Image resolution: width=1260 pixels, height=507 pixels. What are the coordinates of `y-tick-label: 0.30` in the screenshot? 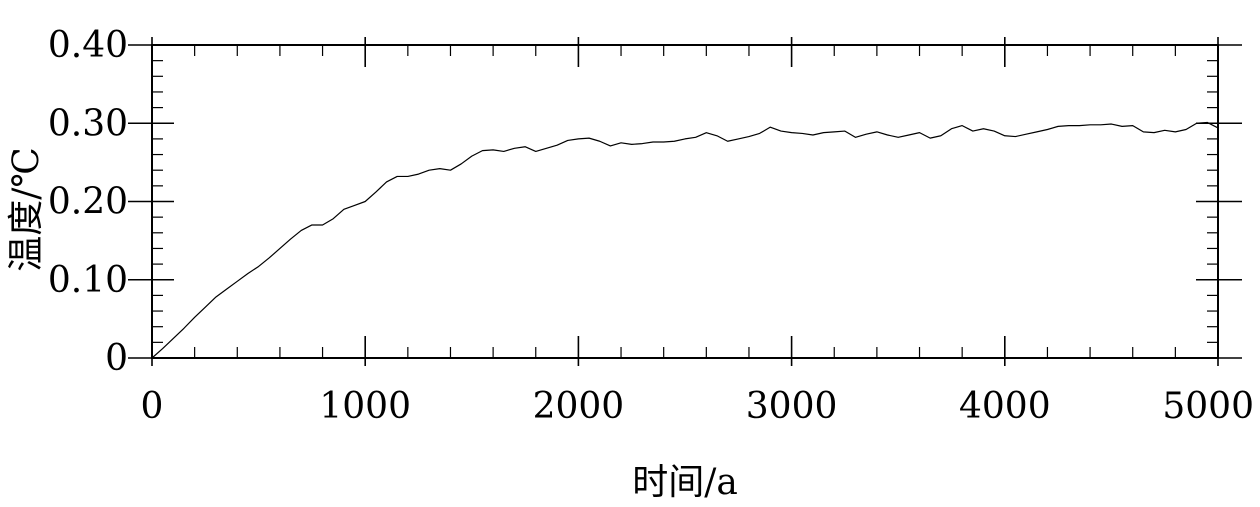 It's located at (88, 123).